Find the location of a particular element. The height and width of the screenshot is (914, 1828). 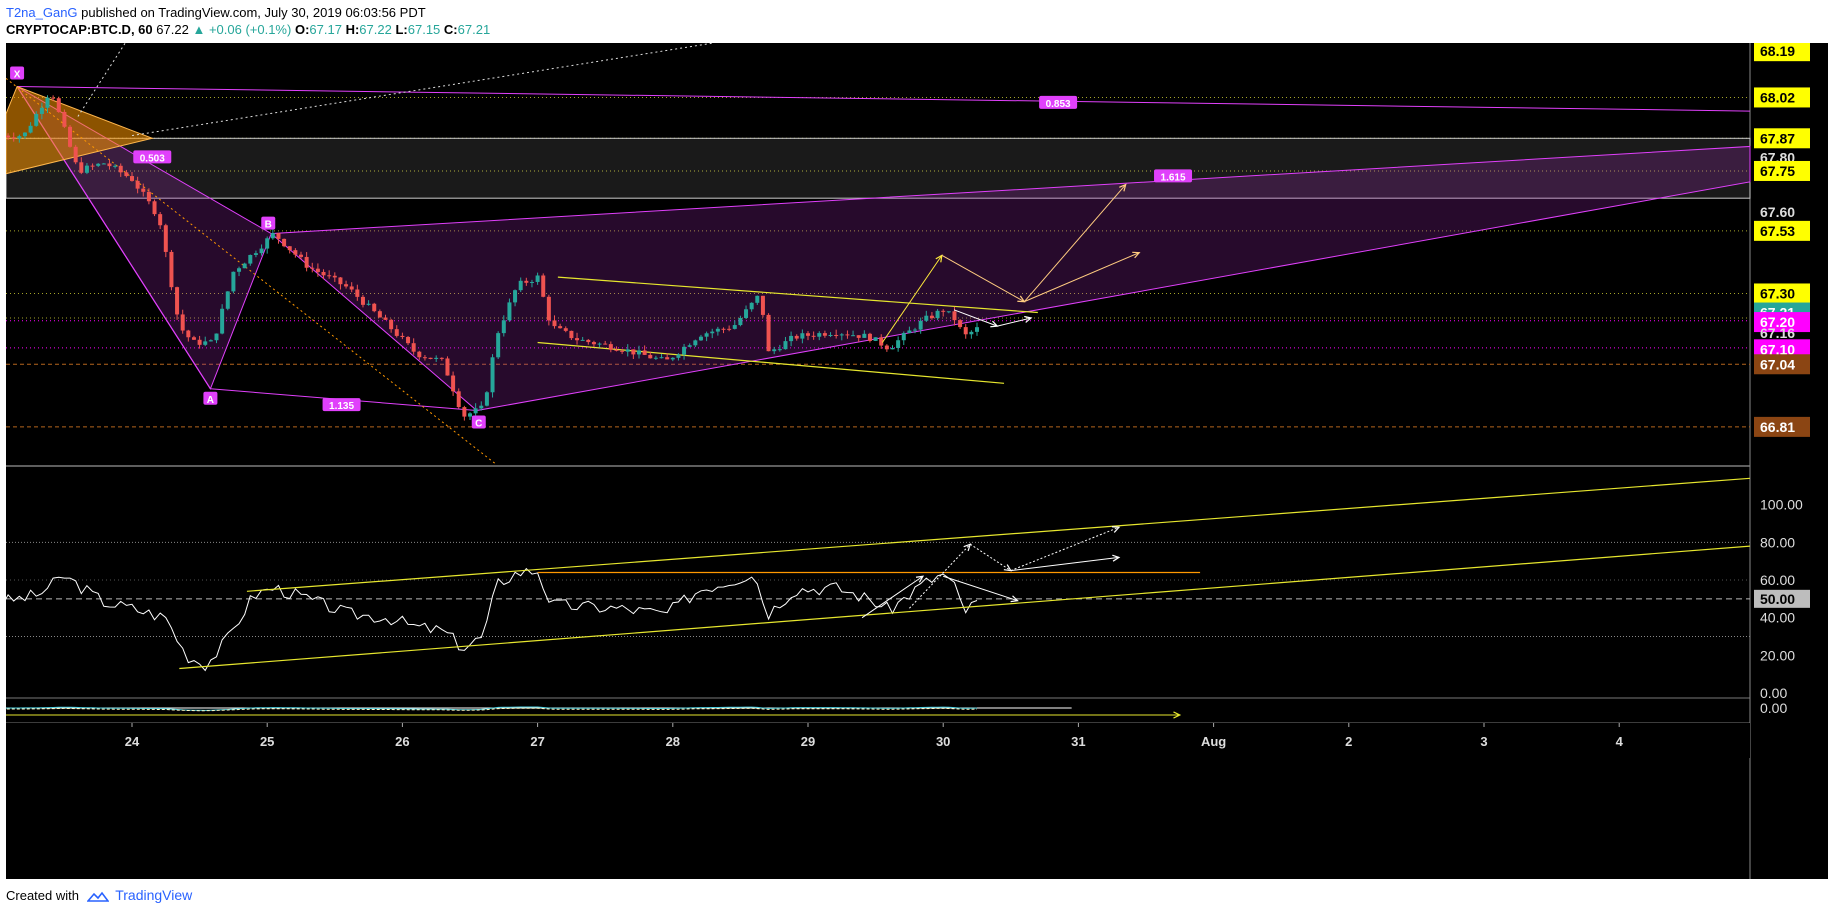

price-axis-label-bg is located at coordinates (1782, 293).